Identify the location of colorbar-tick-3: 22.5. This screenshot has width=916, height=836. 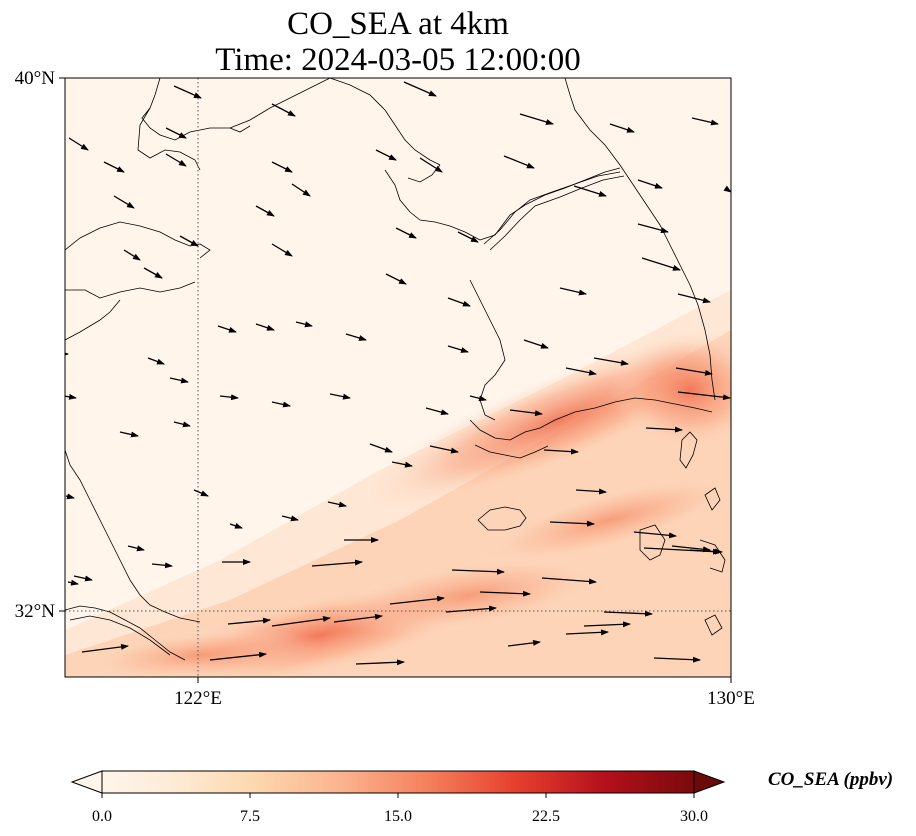
(546, 816).